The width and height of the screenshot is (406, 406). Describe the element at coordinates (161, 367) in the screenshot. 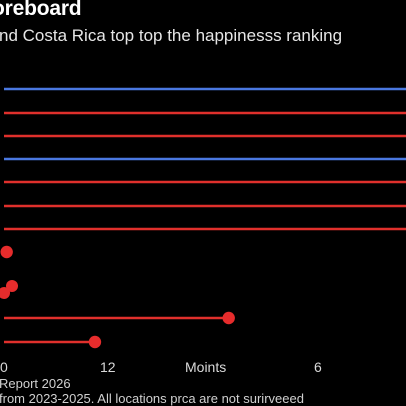

I see `x-axis-ticks: 0 12 Moints 6` at that location.